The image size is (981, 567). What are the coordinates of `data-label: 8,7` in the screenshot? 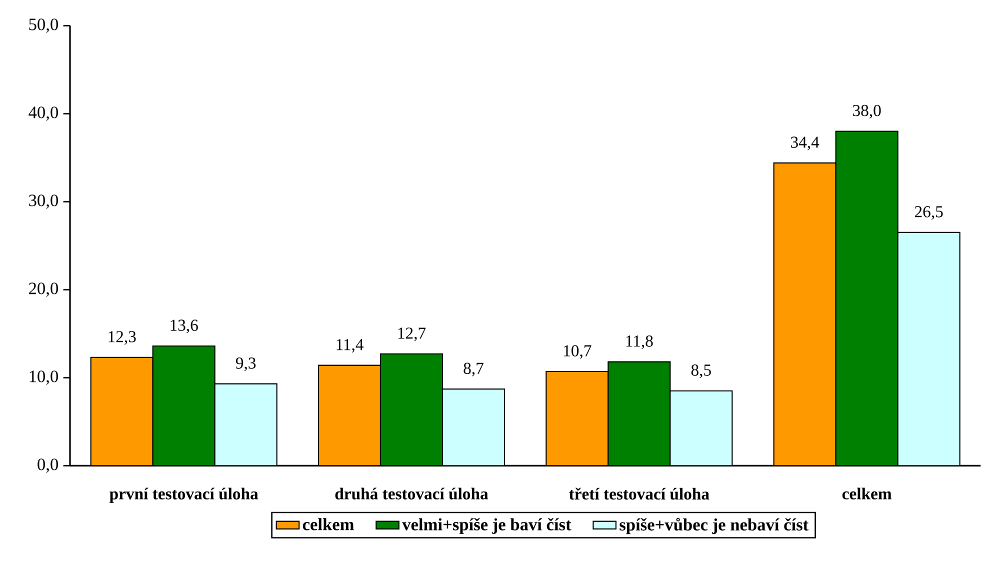 It's located at (474, 369).